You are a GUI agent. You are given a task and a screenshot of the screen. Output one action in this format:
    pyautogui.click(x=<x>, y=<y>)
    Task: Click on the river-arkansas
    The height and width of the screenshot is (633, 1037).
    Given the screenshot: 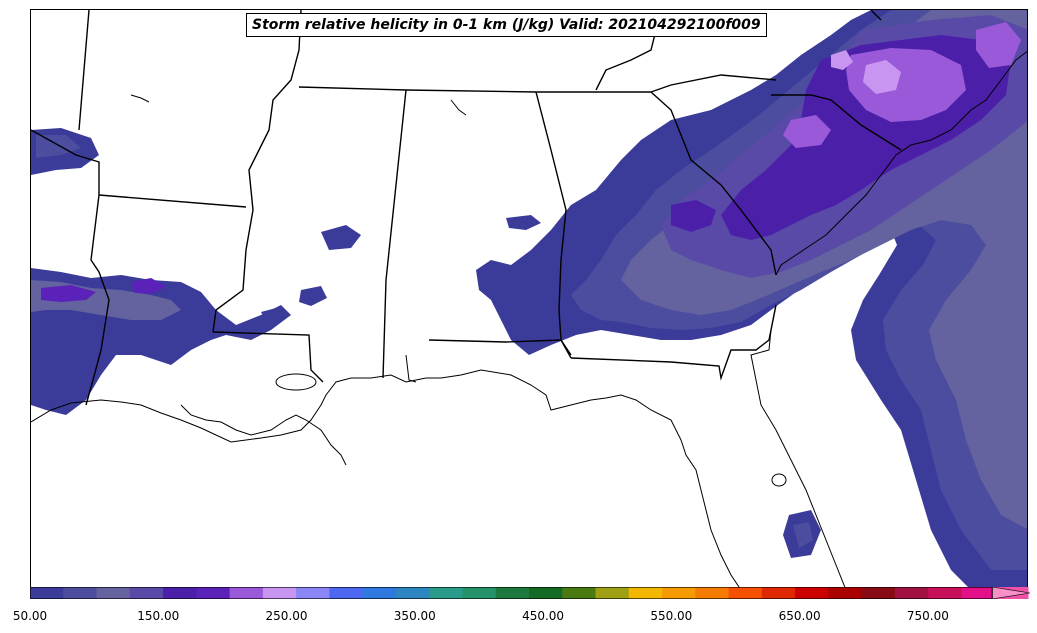 What is the action you would take?
    pyautogui.click(x=140, y=98)
    